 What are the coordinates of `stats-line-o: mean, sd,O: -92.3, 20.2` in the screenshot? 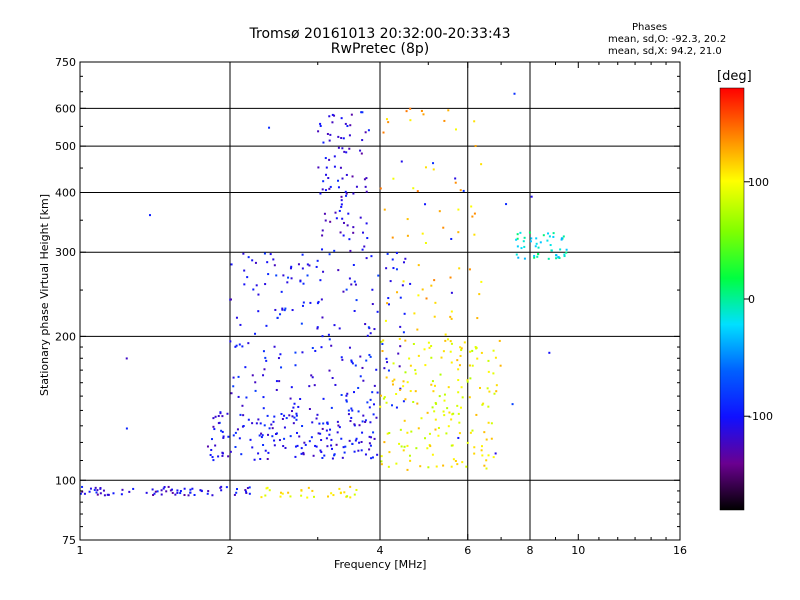 It's located at (667, 39).